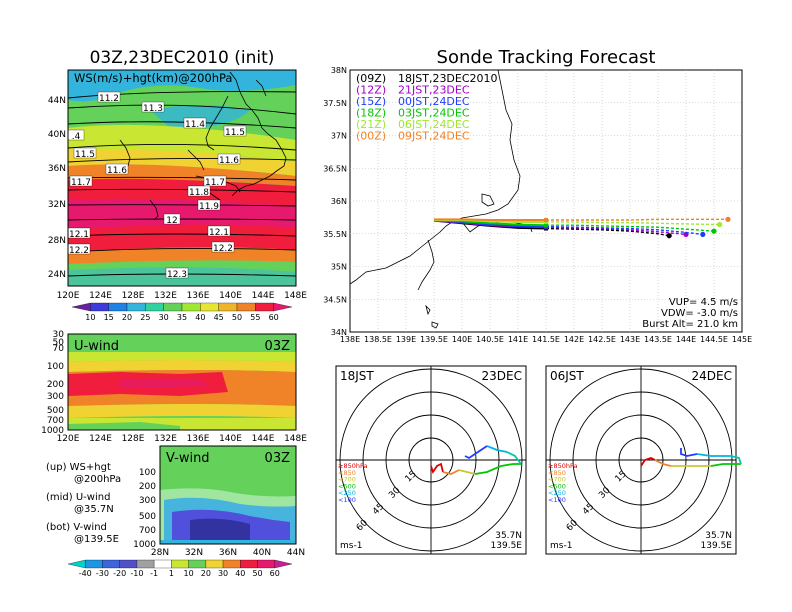 The height and width of the screenshot is (612, 792). I want to click on svg-text: @200hPa, so click(97, 479).